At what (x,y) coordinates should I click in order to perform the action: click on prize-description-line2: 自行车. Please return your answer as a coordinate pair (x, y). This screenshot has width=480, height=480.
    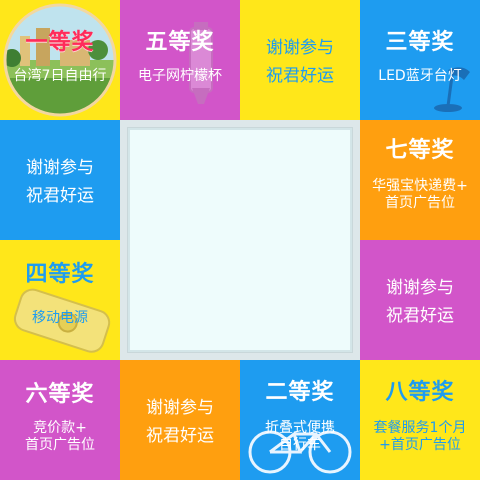
    Looking at the image, I should click on (300, 445).